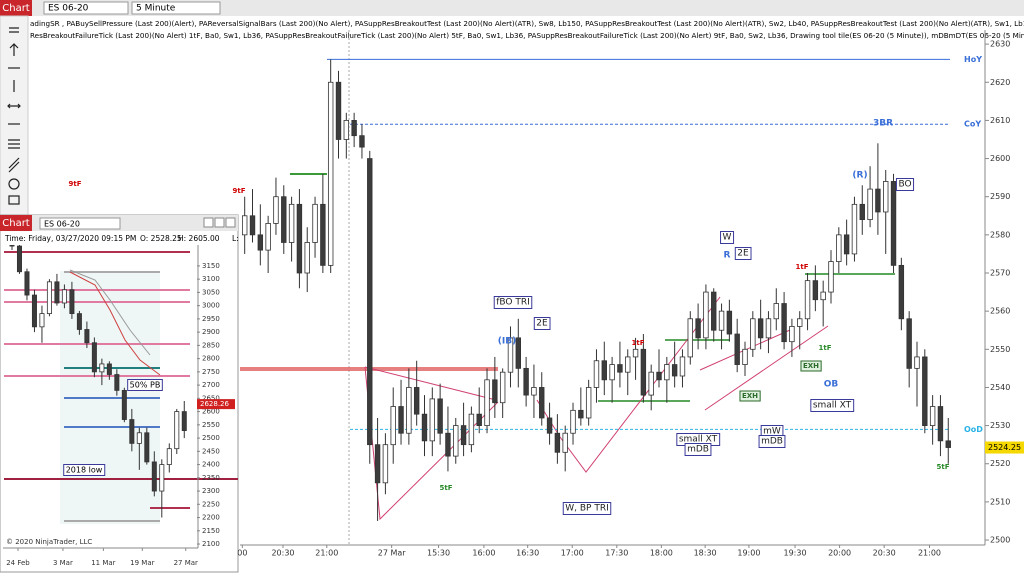  Describe the element at coordinates (527, 553) in the screenshot. I see `x-tick-label: 16:30` at that location.